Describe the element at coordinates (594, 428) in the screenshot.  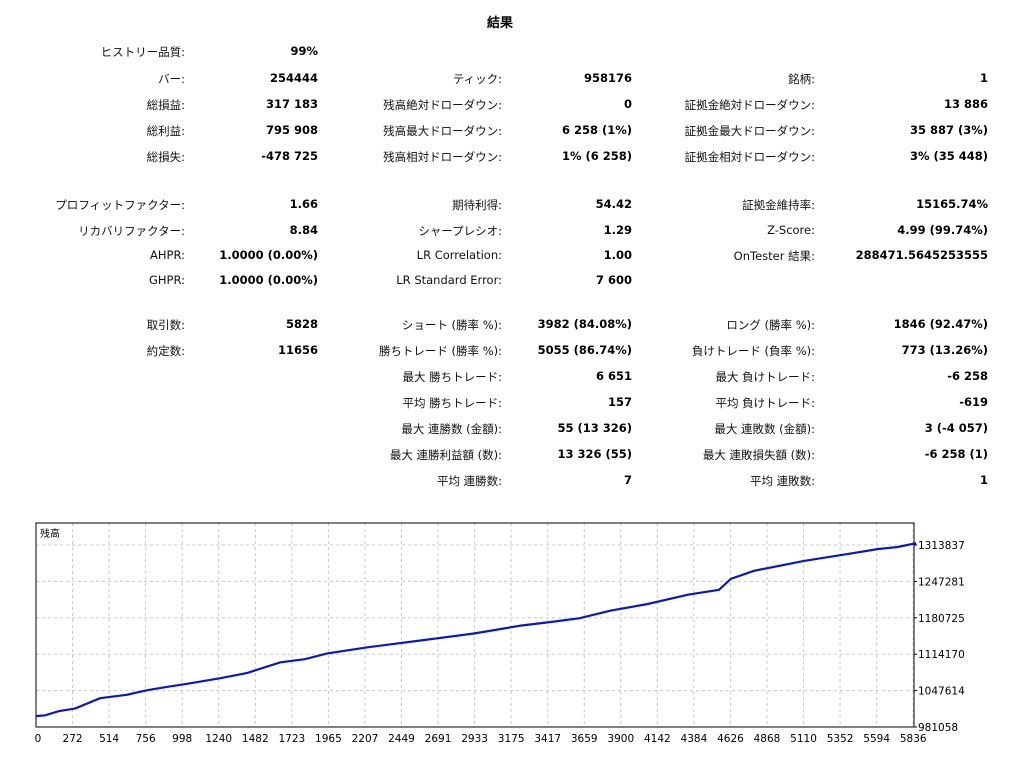
I see `stat-value: 55 (13 326)` at that location.